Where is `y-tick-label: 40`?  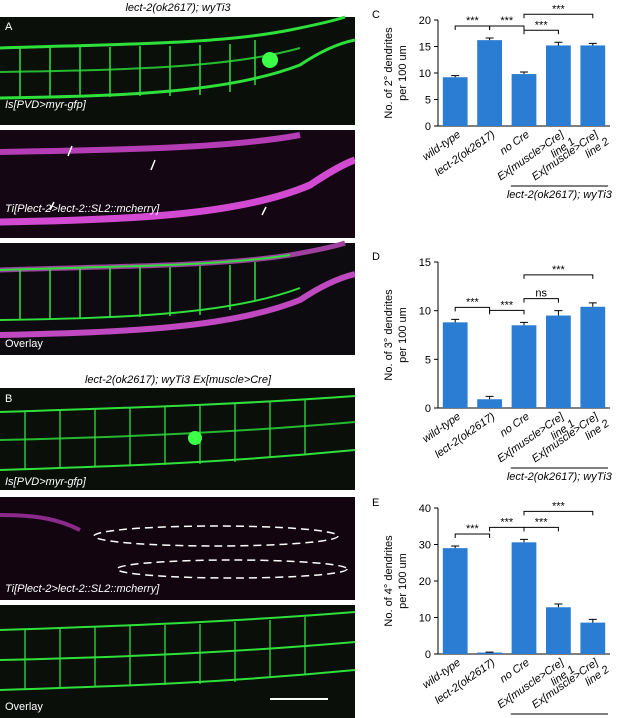 y-tick-label: 40 is located at coordinates (425, 509).